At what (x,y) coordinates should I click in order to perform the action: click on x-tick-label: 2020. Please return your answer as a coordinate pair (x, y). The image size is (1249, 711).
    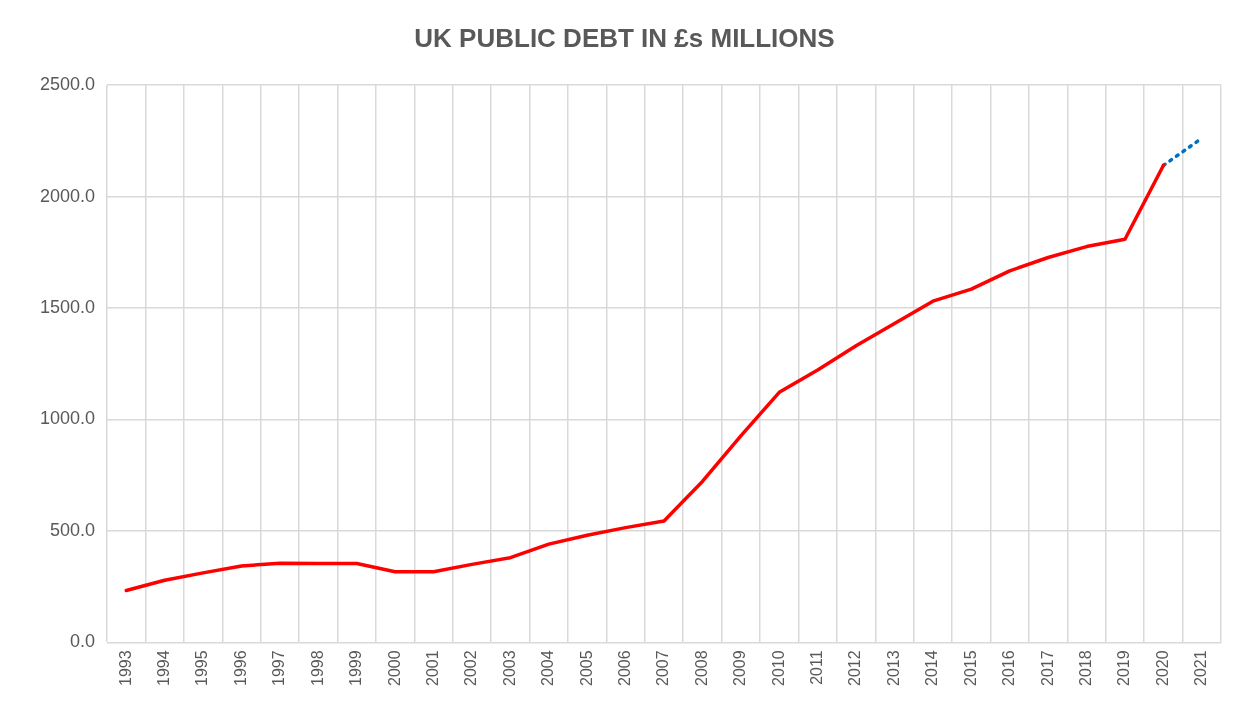
    Looking at the image, I should click on (1162, 668).